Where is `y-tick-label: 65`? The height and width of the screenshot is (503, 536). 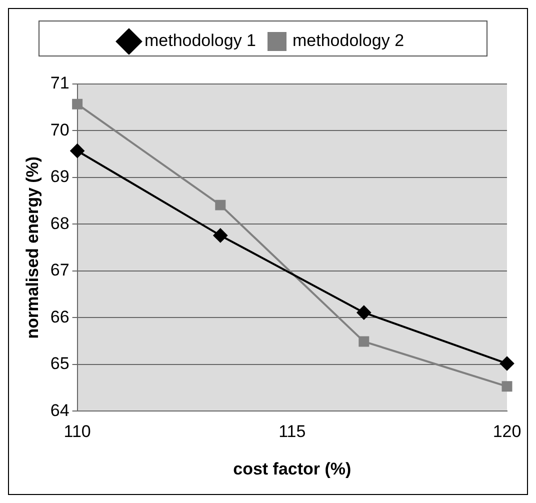 y-tick-label: 65 is located at coordinates (60, 364).